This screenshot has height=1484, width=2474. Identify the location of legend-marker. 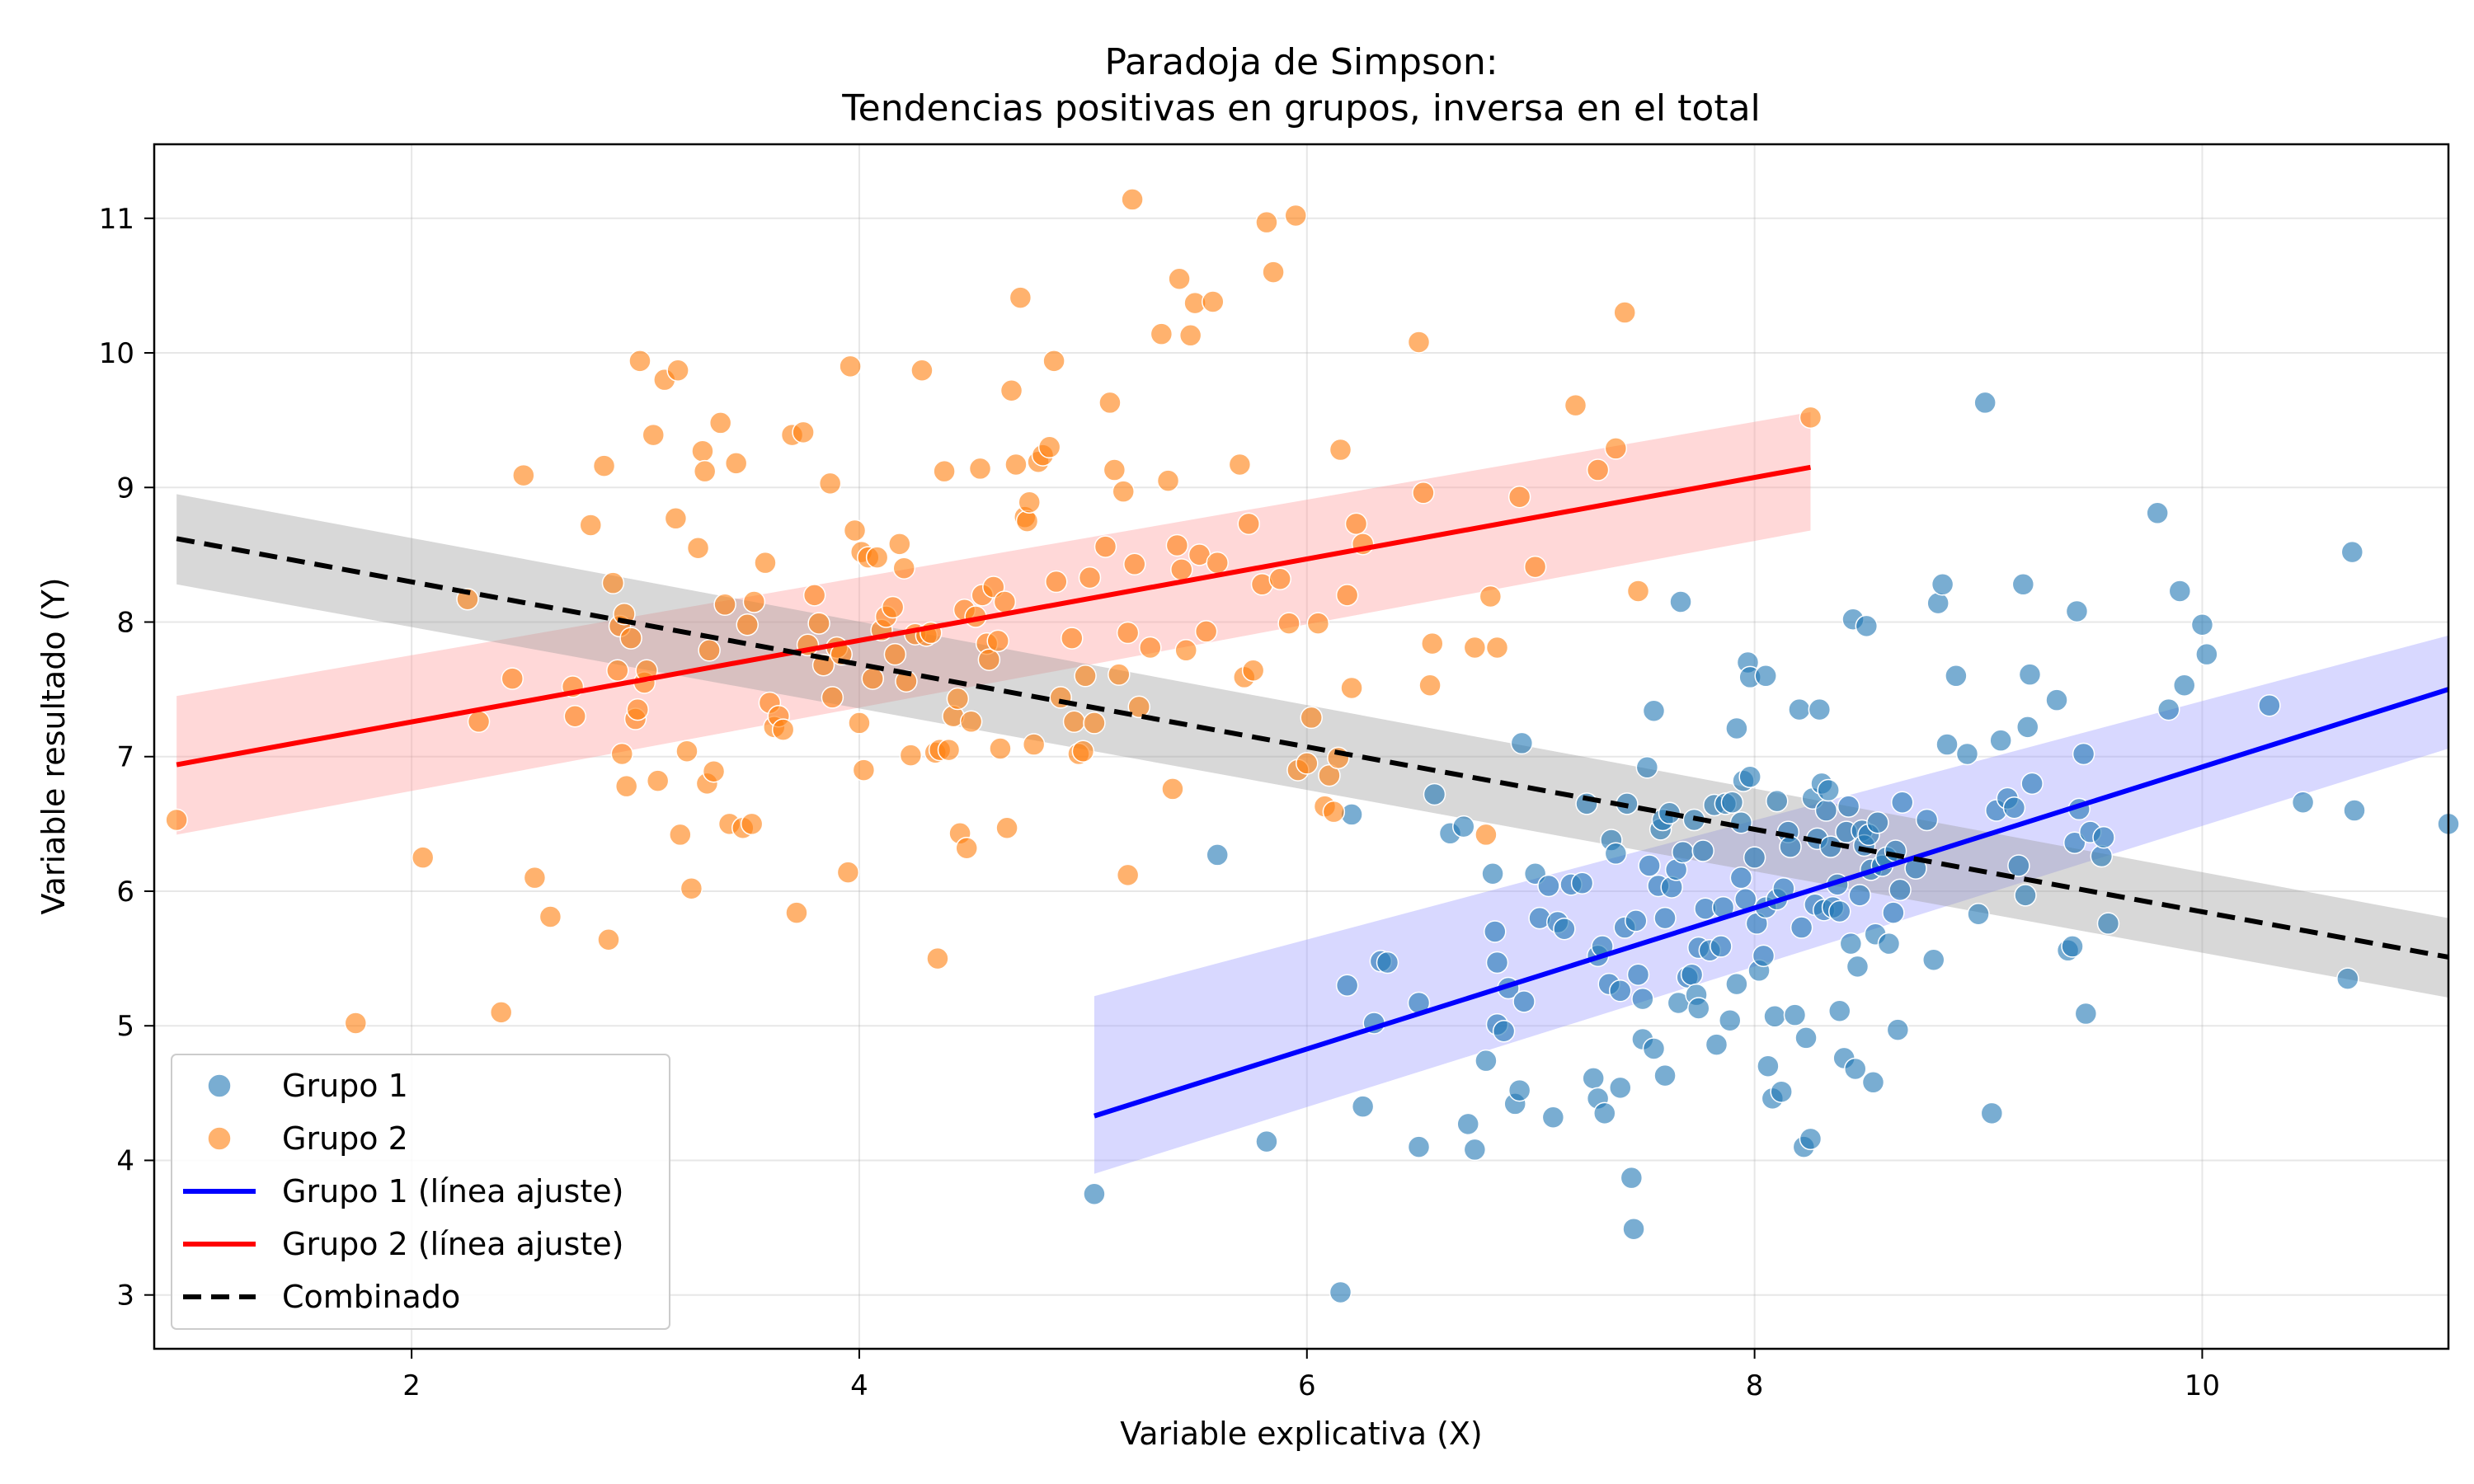
(219, 1138).